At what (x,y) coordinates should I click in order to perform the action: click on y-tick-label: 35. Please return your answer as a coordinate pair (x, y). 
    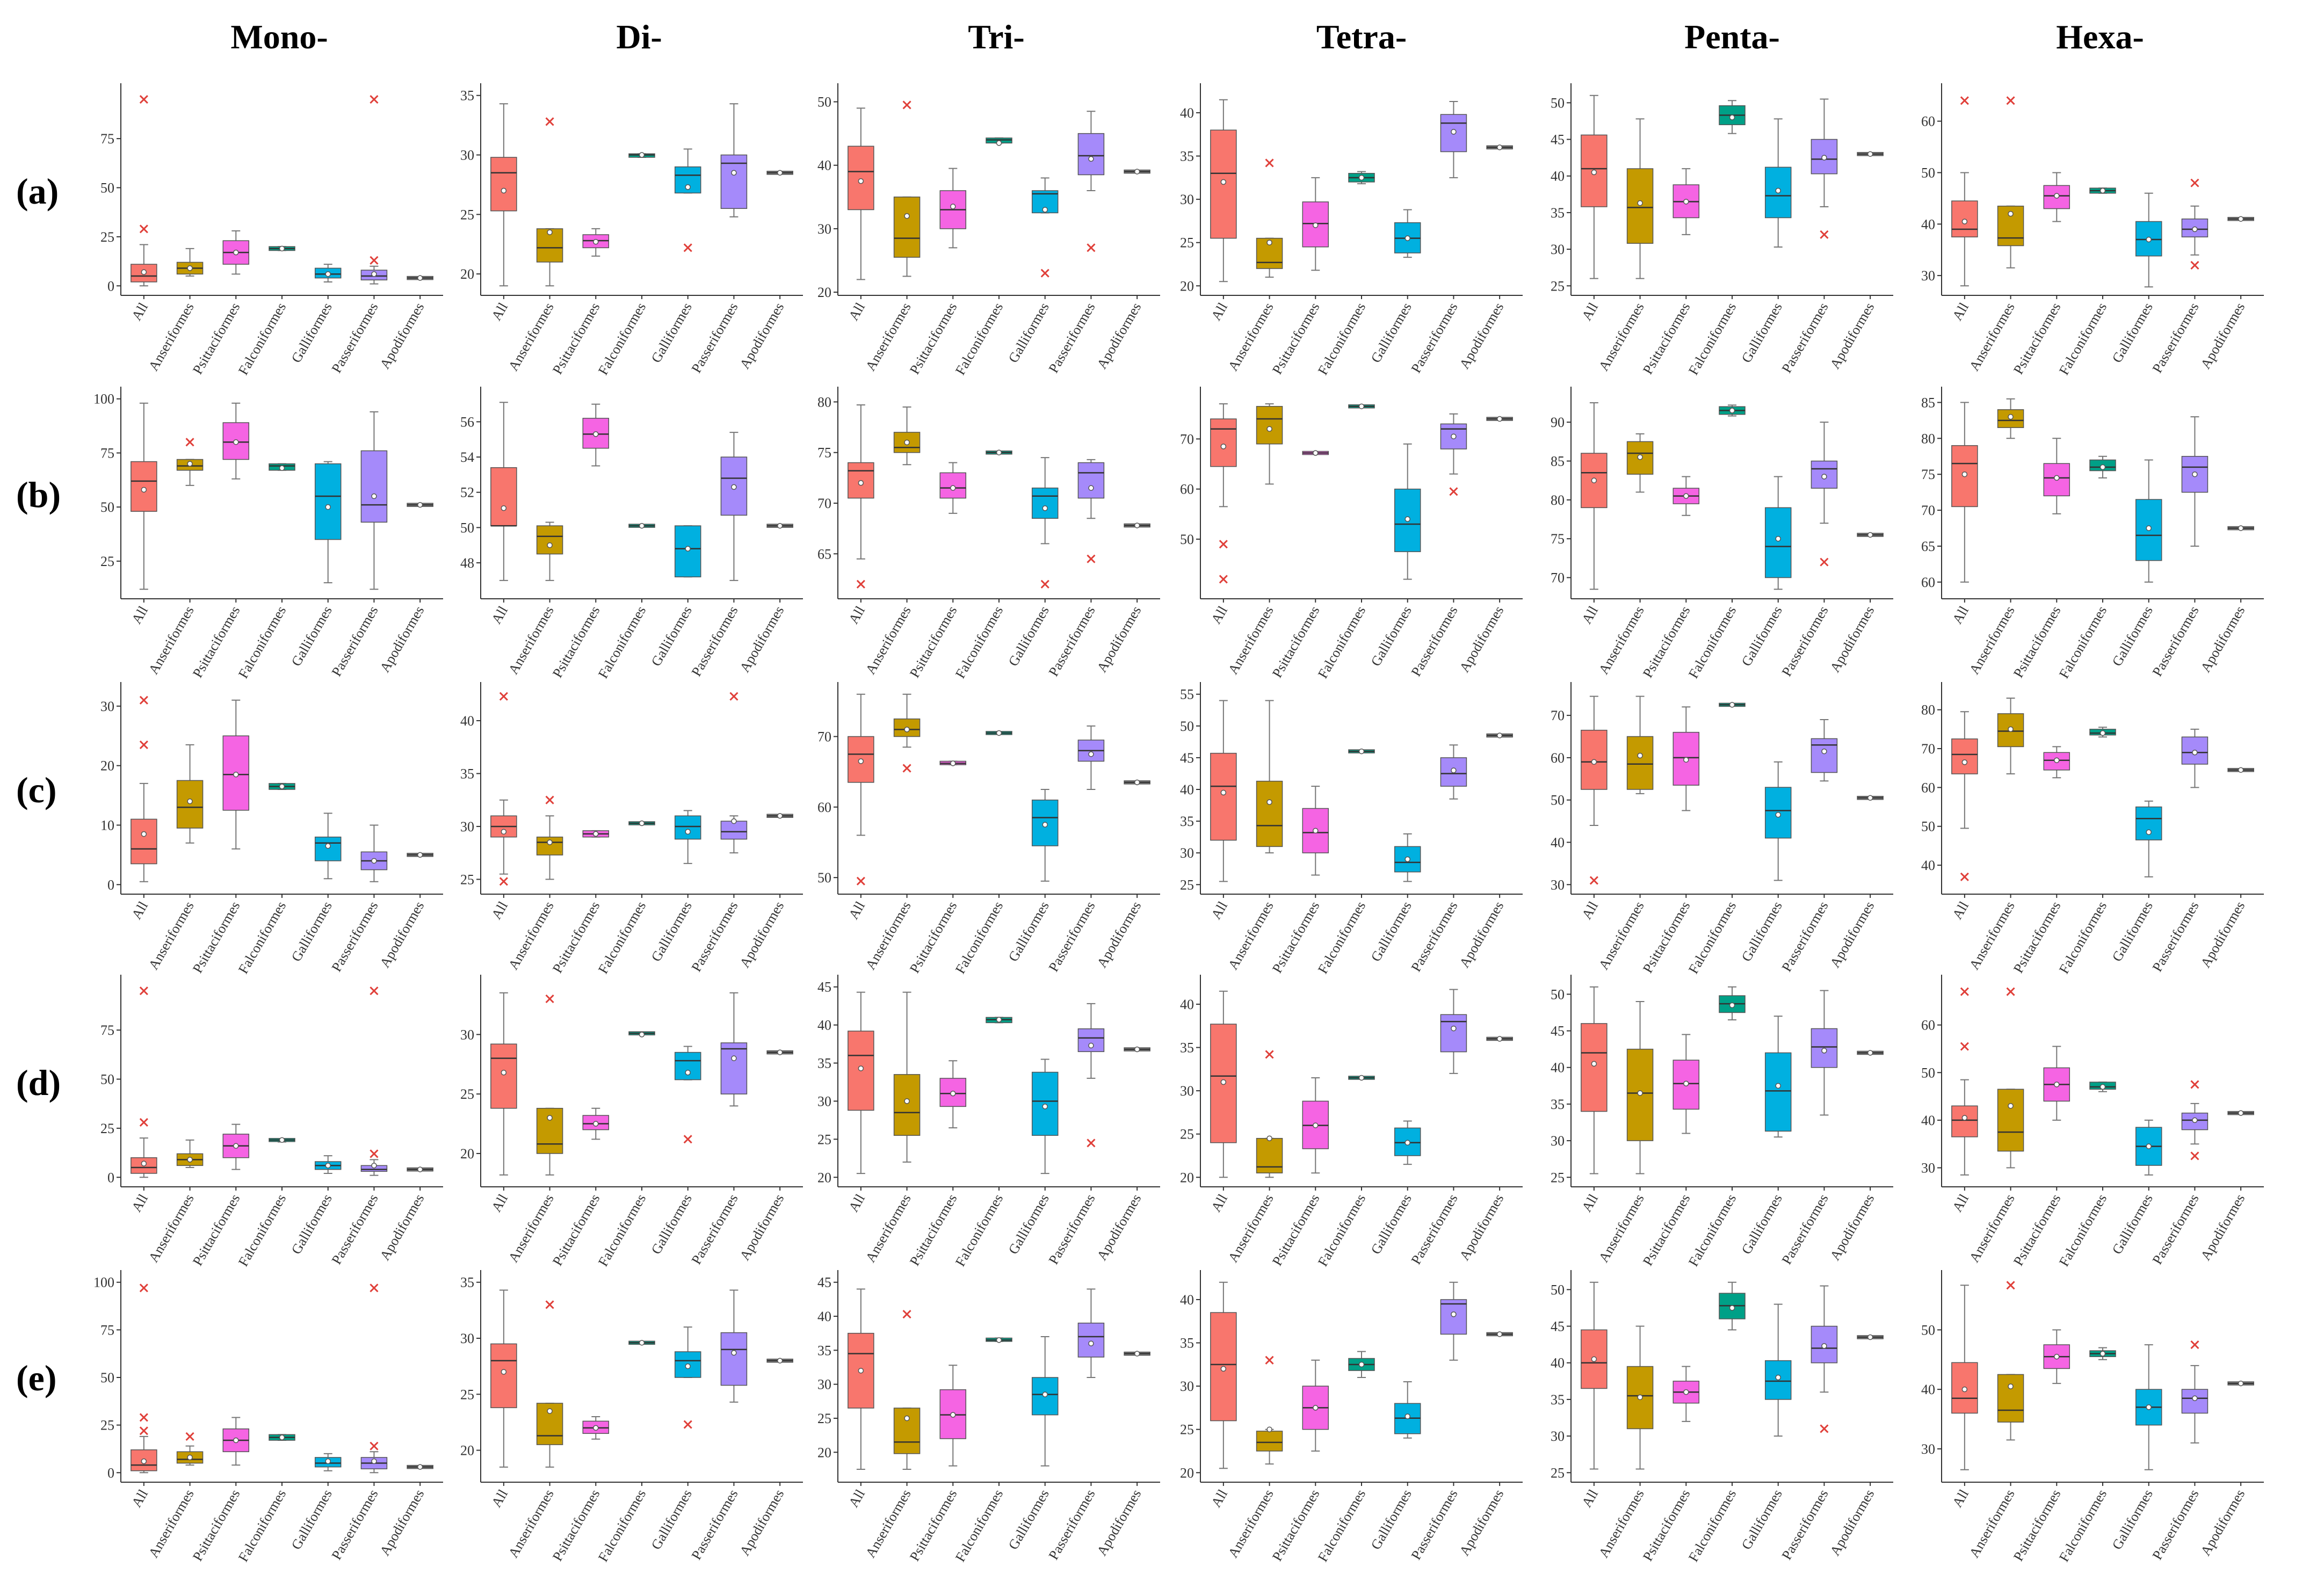
    Looking at the image, I should click on (824, 1350).